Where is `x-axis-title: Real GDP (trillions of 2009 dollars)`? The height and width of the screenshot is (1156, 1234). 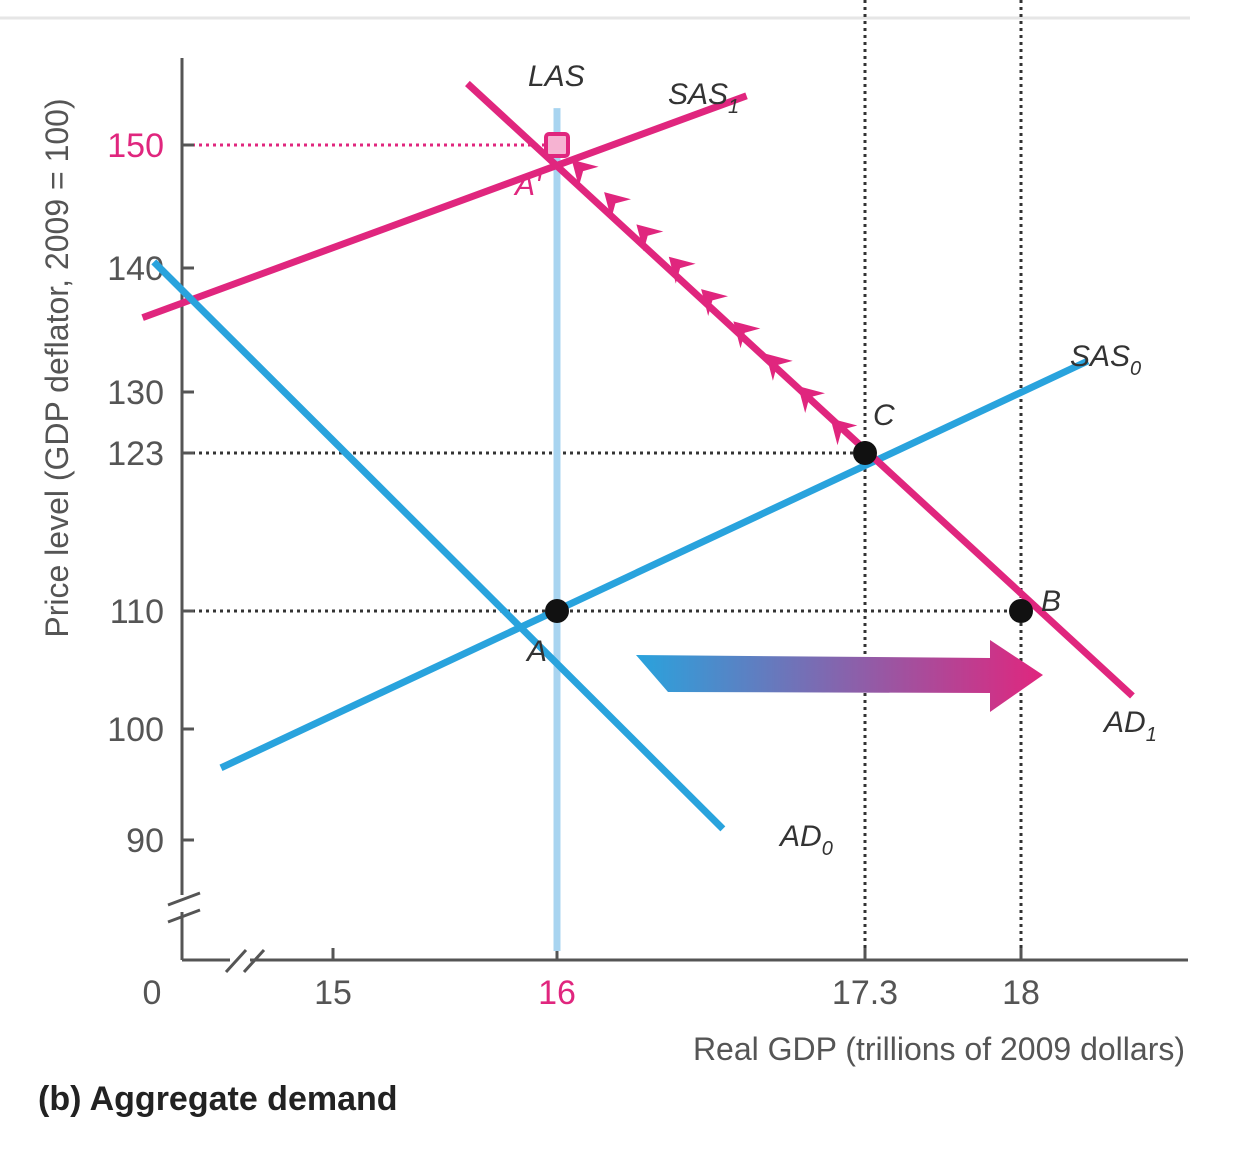 x-axis-title: Real GDP (trillions of 2009 dollars) is located at coordinates (939, 1049).